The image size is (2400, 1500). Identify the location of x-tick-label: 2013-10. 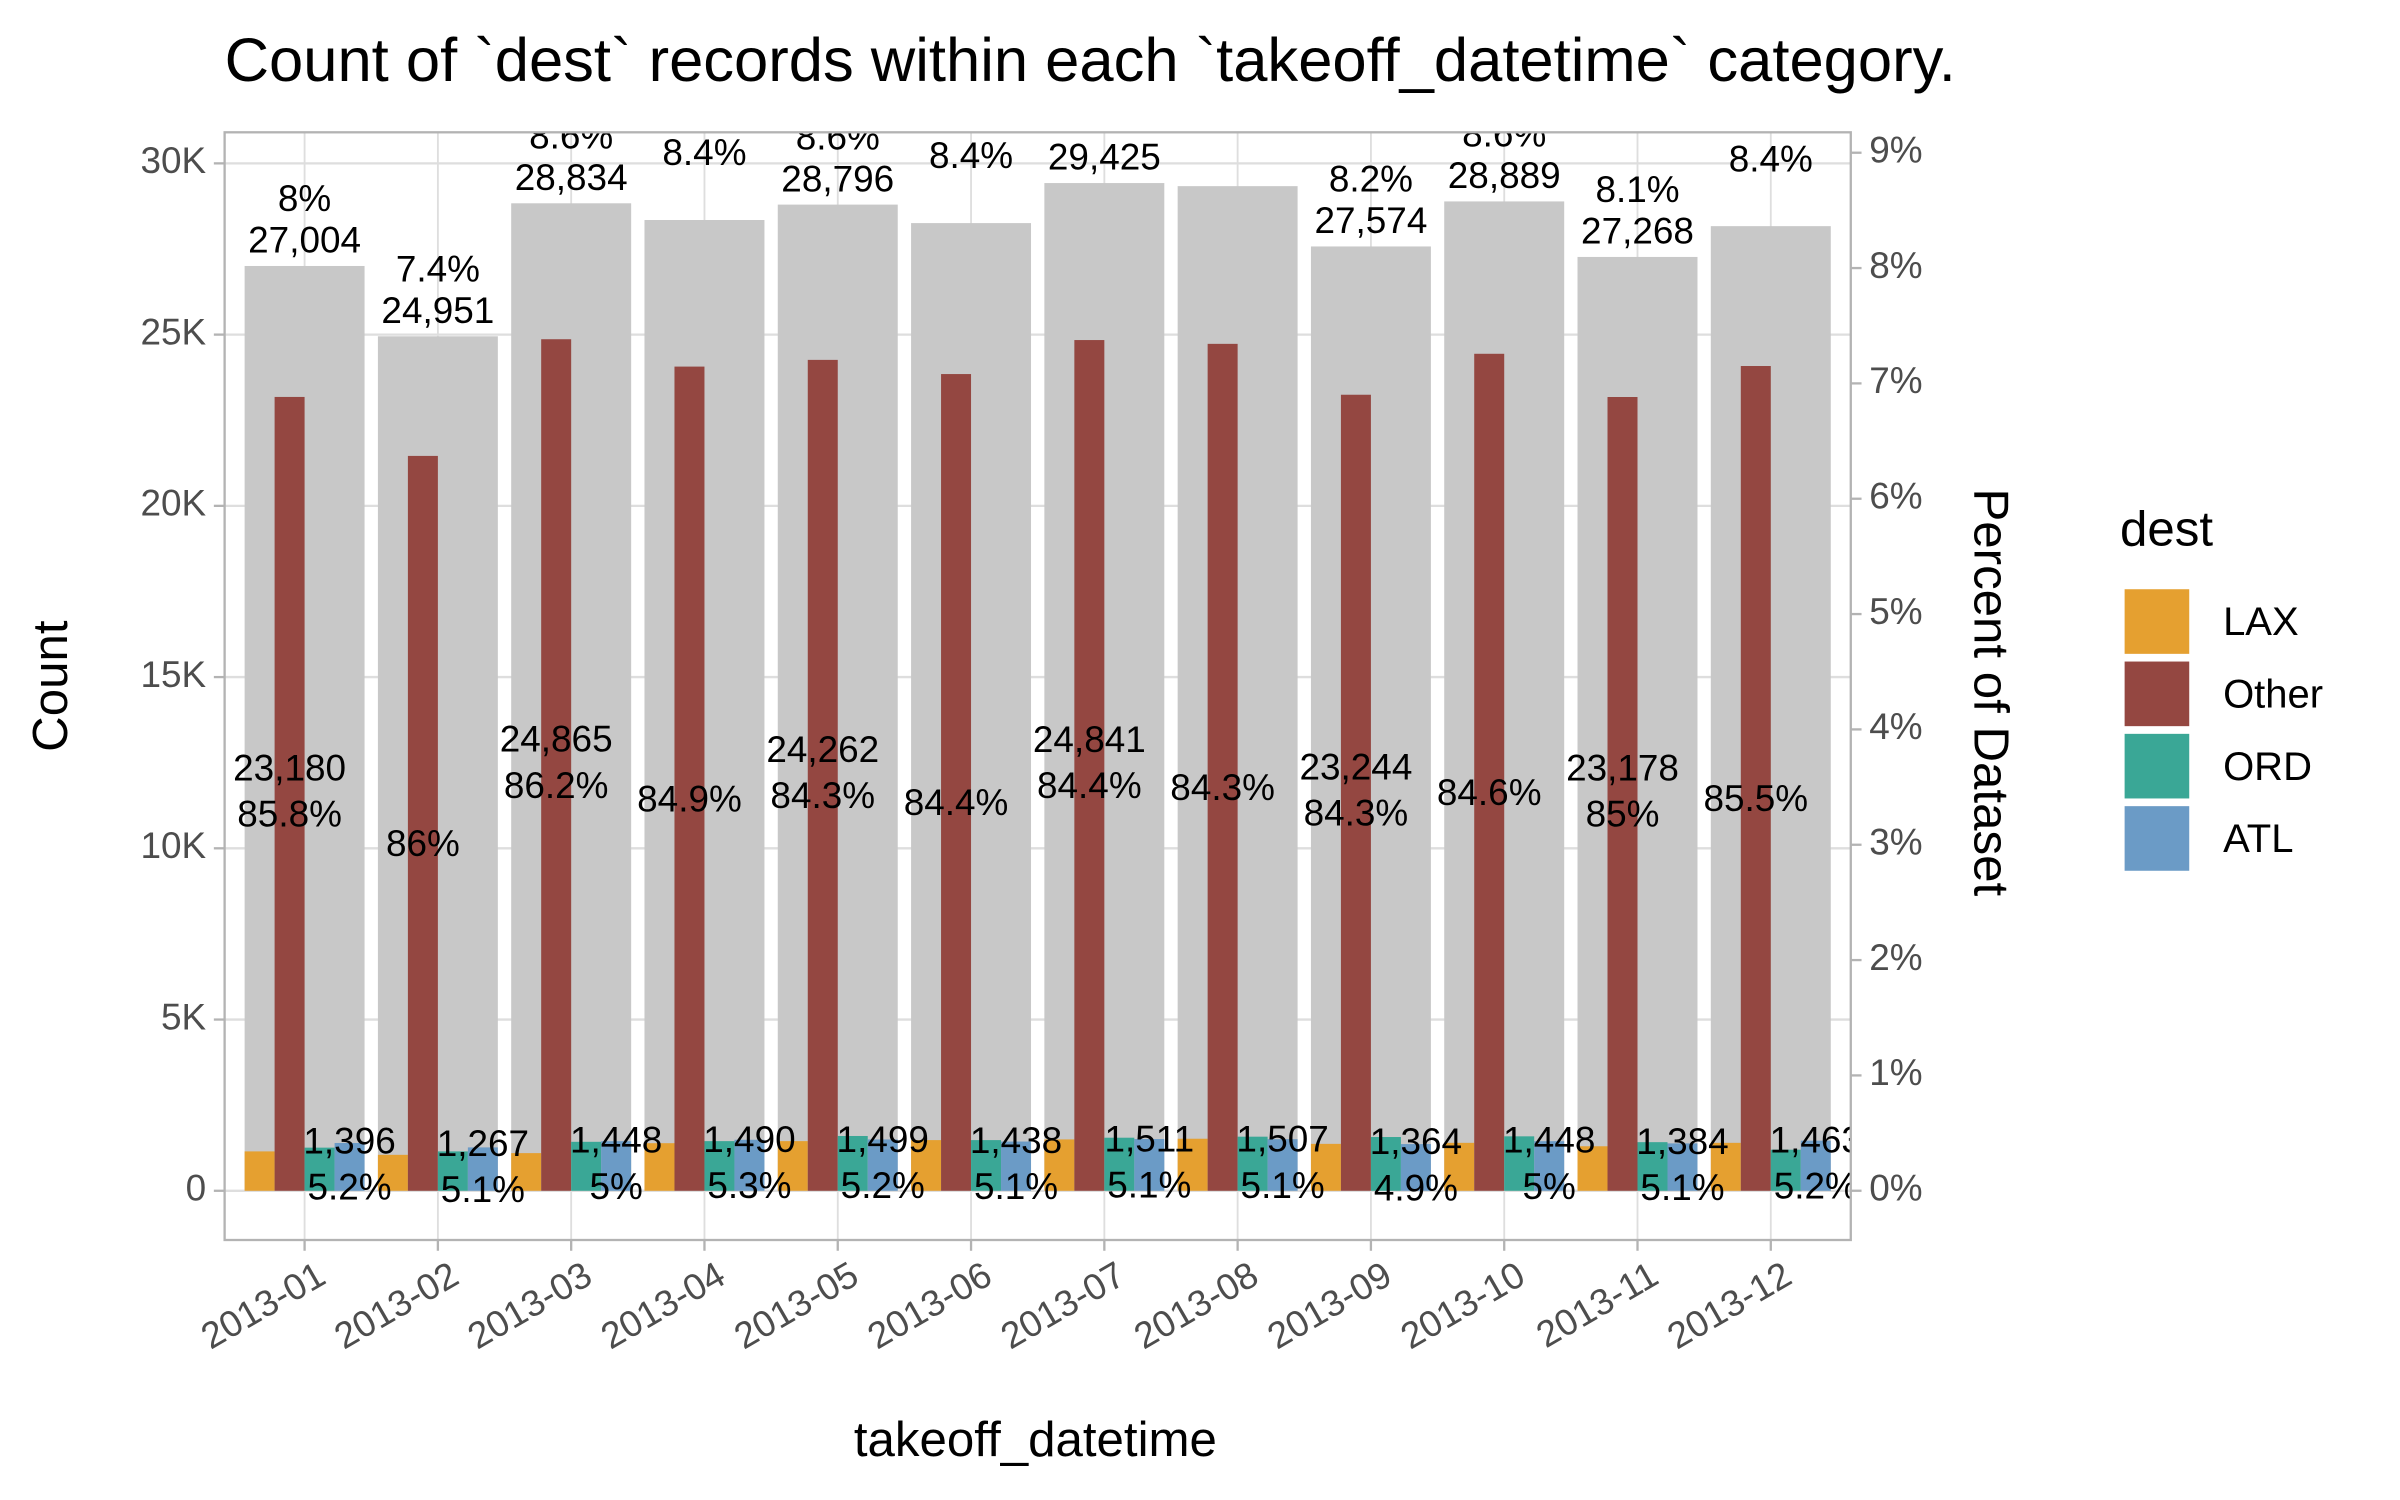
(1463, 1305).